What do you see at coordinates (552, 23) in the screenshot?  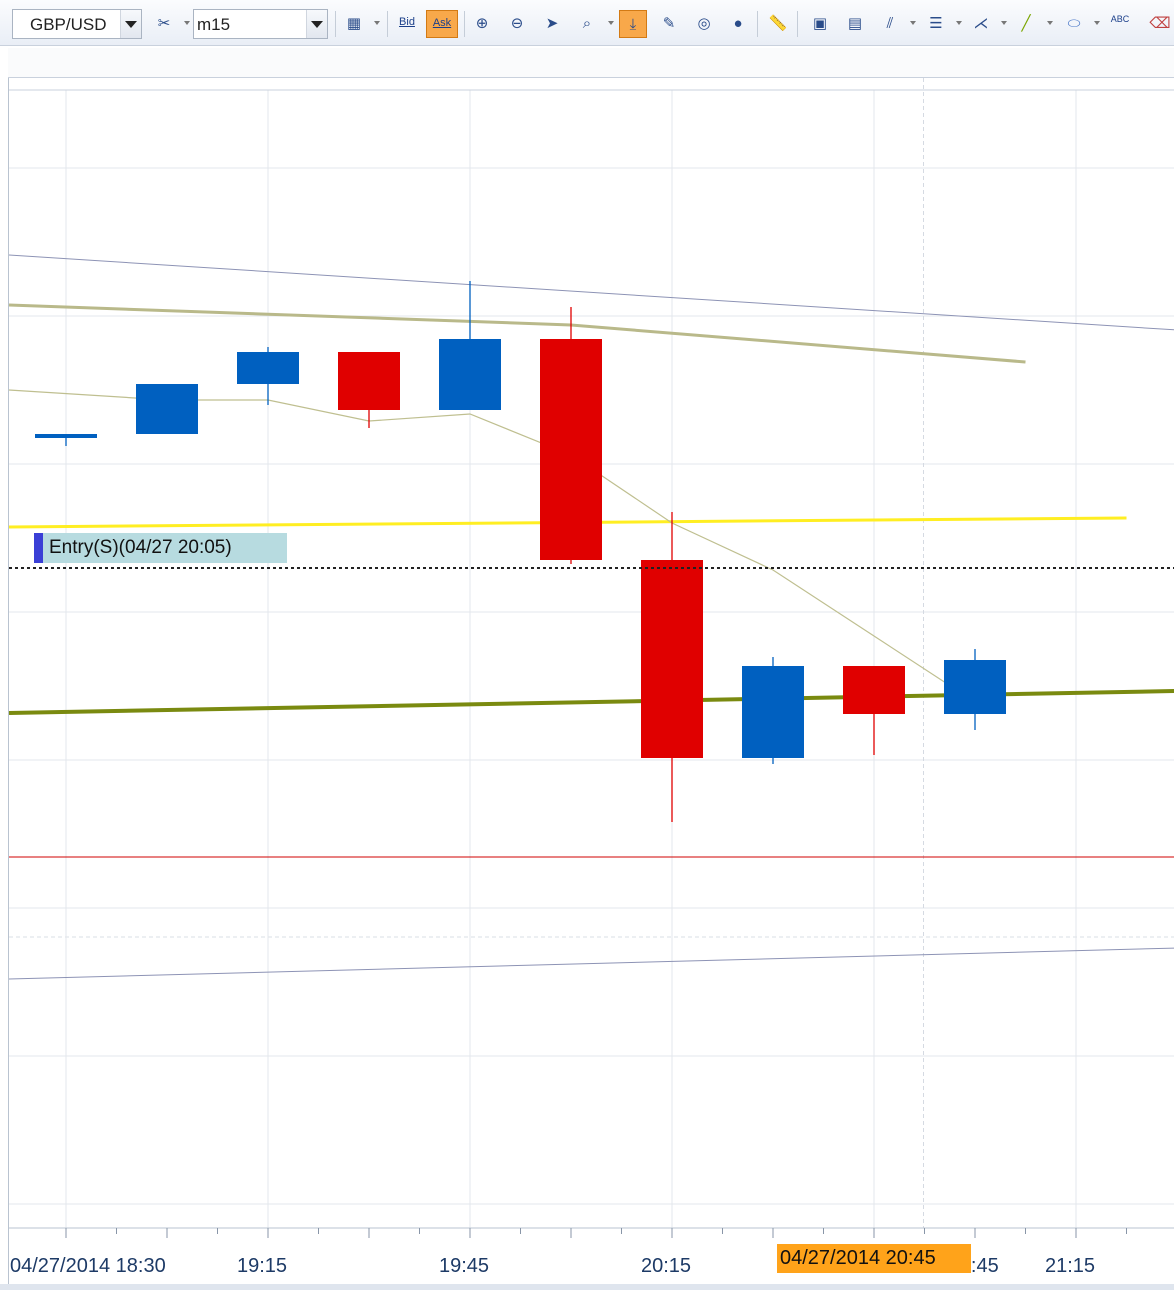 I see `cursor-icon: ➤` at bounding box center [552, 23].